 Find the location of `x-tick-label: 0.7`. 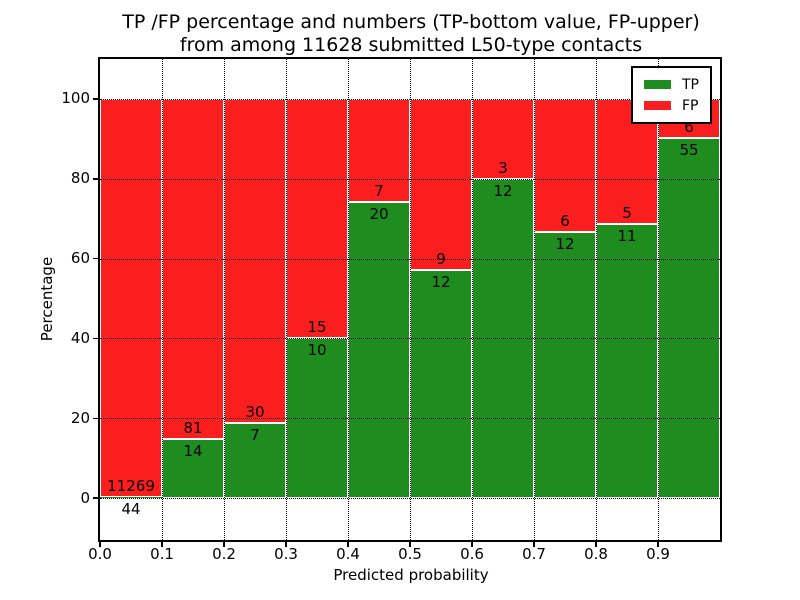

x-tick-label: 0.7 is located at coordinates (534, 554).